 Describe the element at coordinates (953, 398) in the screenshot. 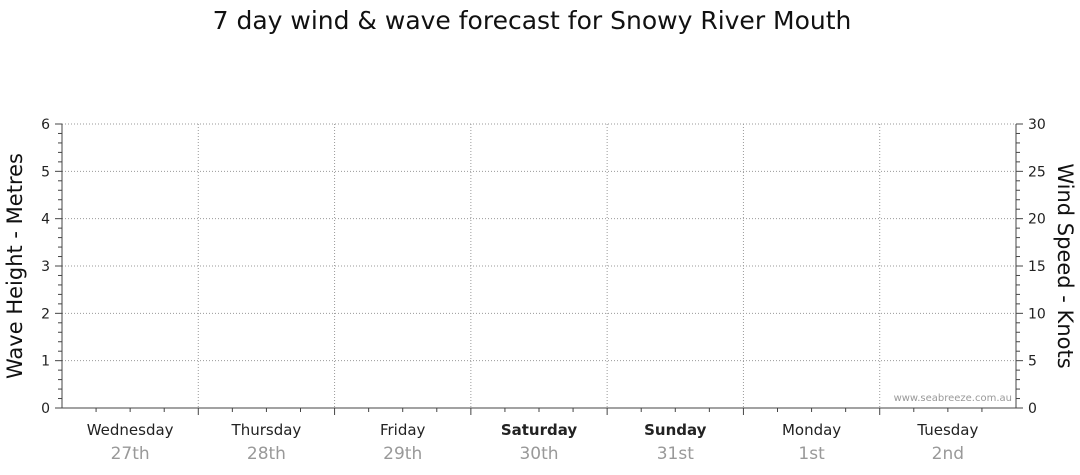

I see `watermark: www.seabreeze.com.au` at that location.